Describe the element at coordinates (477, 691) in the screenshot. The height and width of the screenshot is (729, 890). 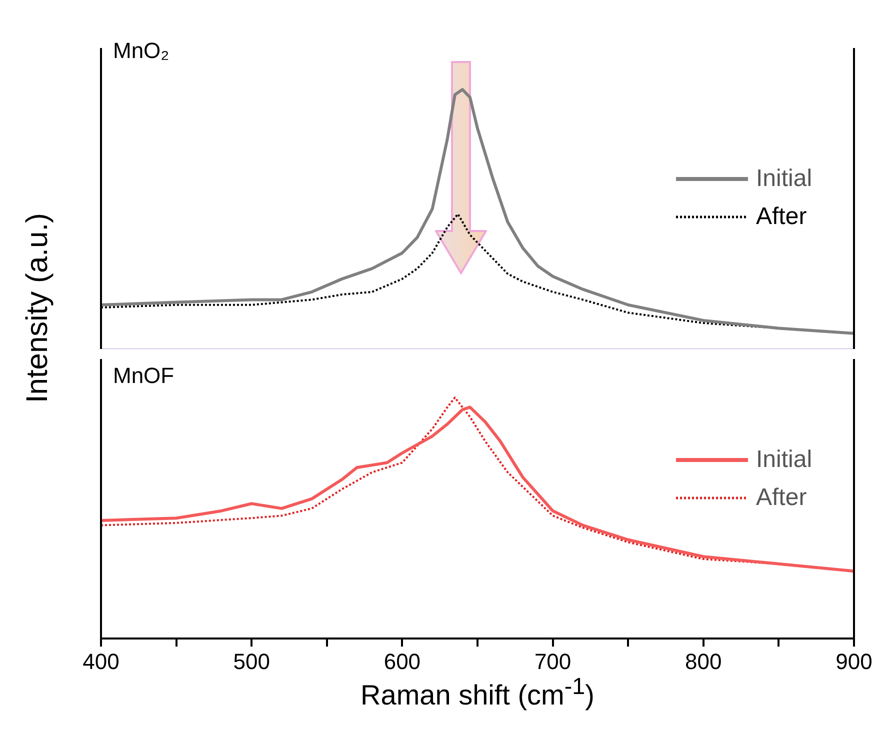
I see `x-axis-title: Raman shift (cm$^{-1}$)` at that location.